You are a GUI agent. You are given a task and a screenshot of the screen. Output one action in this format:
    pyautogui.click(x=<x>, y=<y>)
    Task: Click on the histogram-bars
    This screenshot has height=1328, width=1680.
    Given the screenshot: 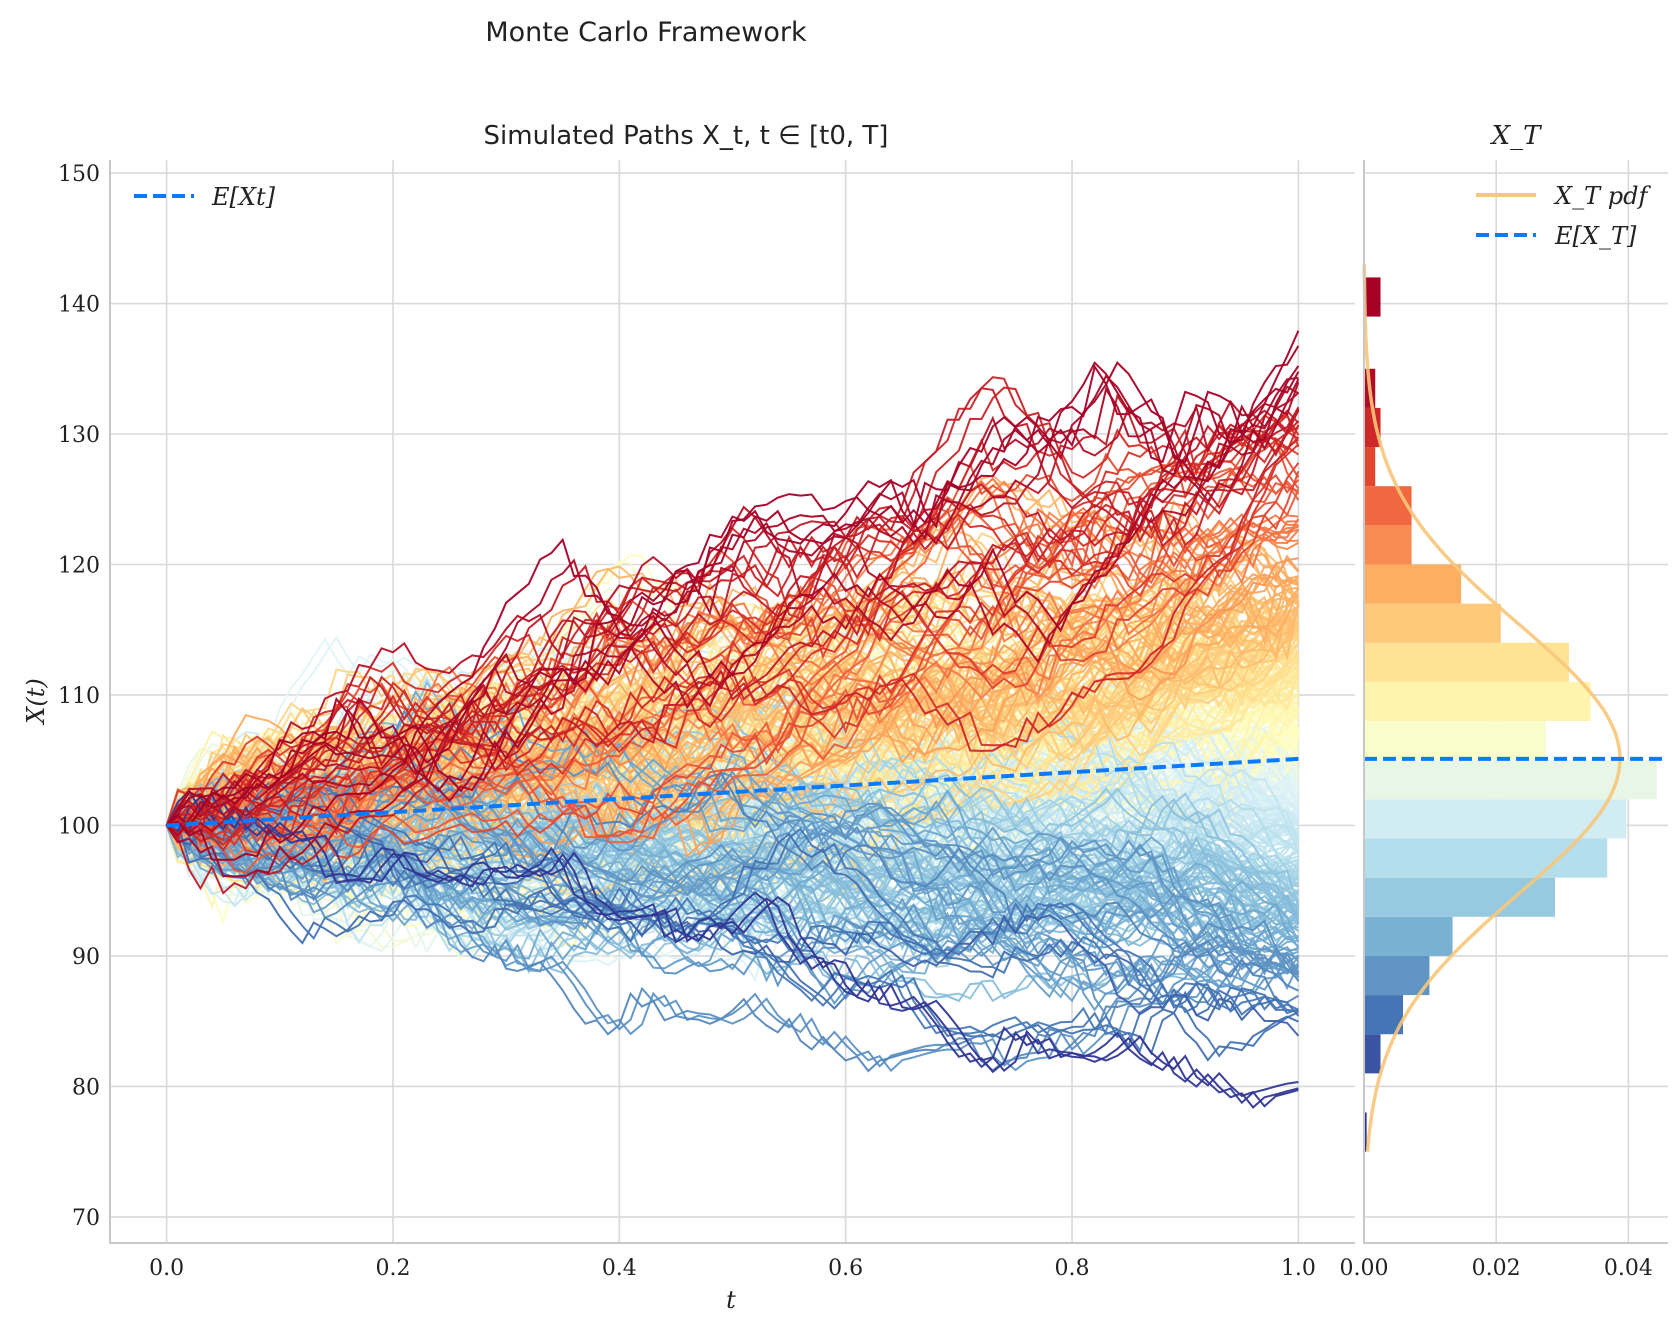 What is the action you would take?
    pyautogui.click(x=1511, y=714)
    